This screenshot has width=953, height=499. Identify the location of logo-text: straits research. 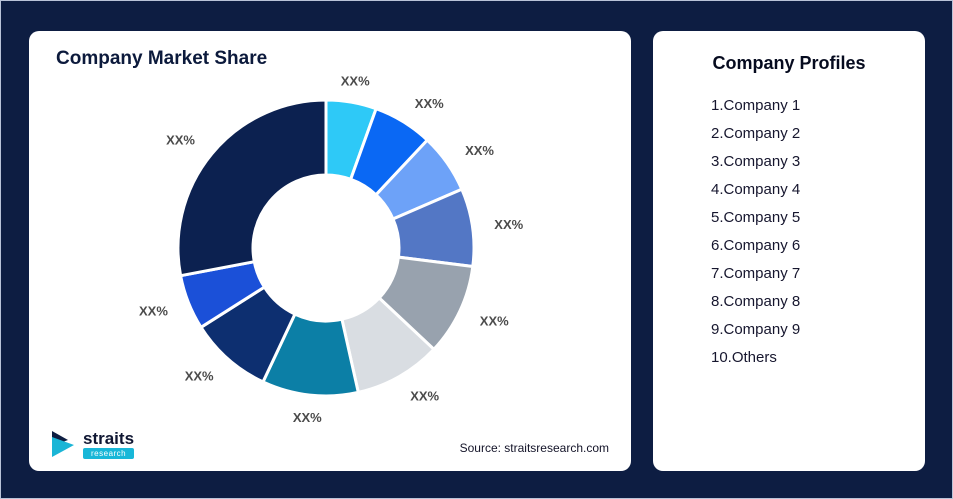
(109, 444).